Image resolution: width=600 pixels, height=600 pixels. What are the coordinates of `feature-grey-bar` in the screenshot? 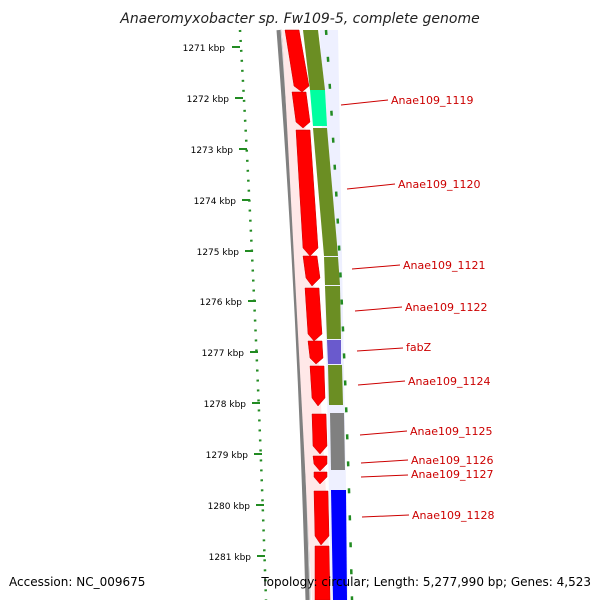 It's located at (337, 441).